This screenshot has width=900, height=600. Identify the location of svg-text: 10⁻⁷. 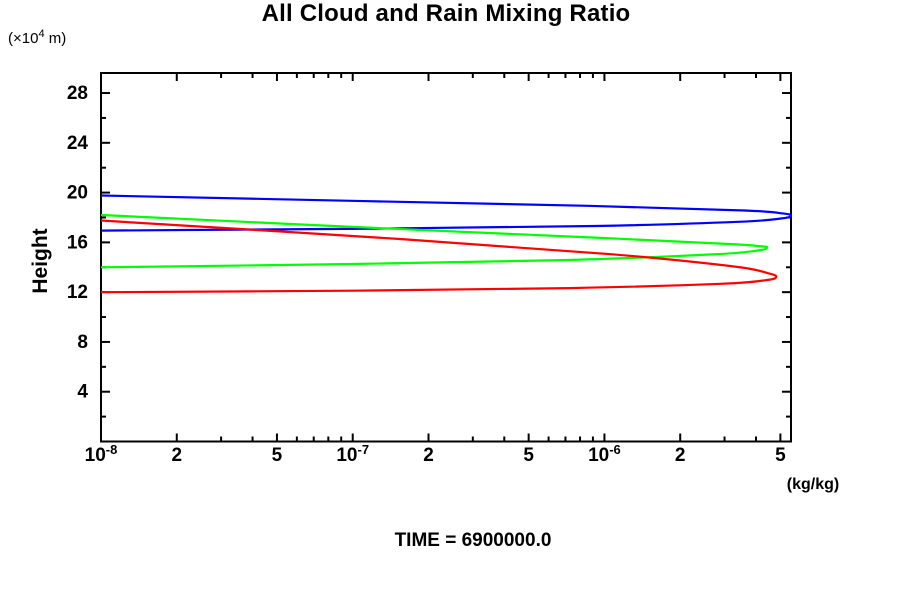
(352, 454).